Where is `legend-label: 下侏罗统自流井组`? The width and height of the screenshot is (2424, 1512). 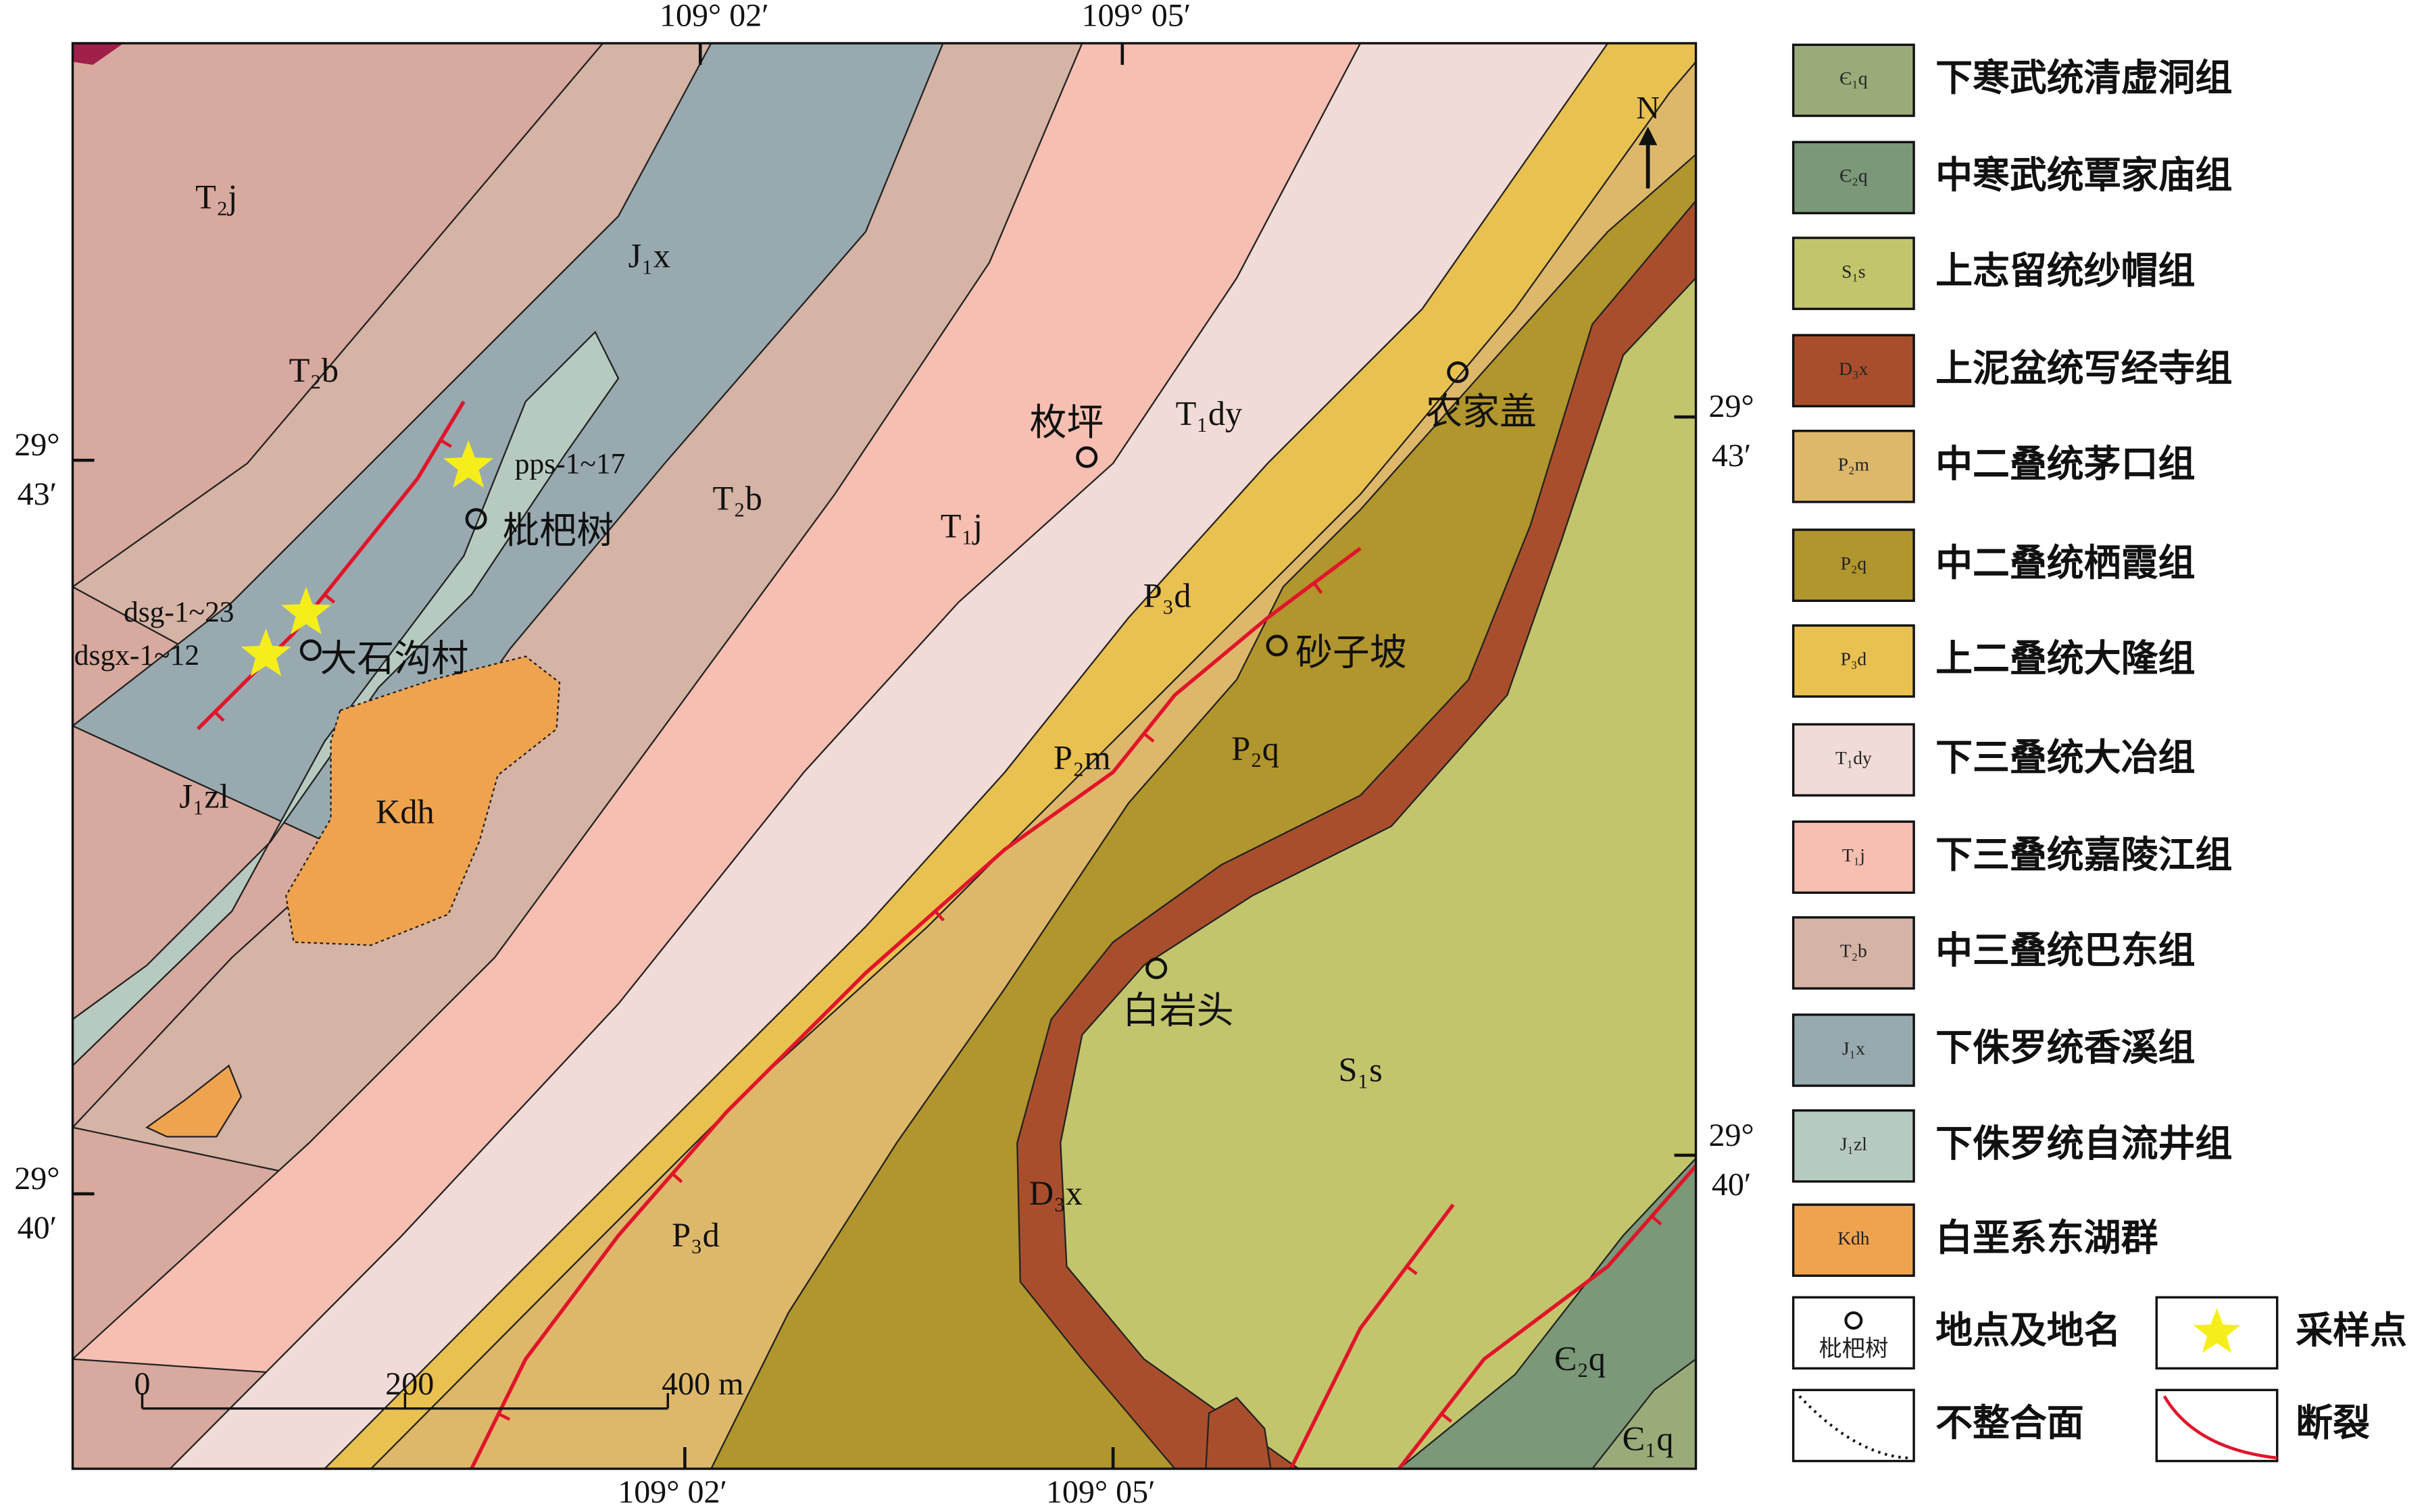
legend-label: 下侏罗统自流井组 is located at coordinates (2083, 1143).